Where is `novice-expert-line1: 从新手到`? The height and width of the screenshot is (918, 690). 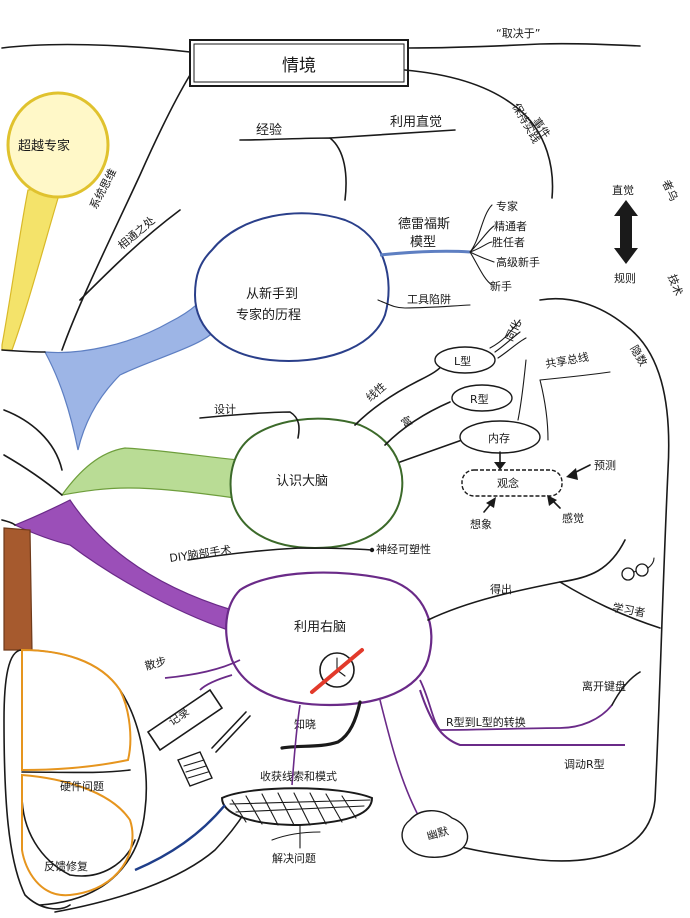 novice-expert-line1: 从新手到 is located at coordinates (272, 294).